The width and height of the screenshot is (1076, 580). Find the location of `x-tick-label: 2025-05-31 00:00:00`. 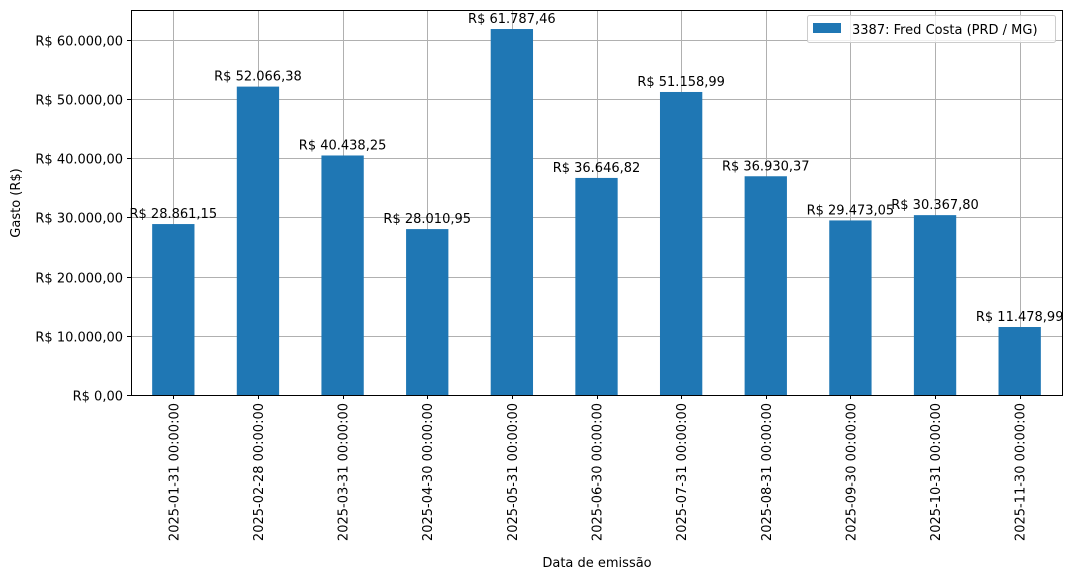

x-tick-label: 2025-05-31 00:00:00 is located at coordinates (513, 472).